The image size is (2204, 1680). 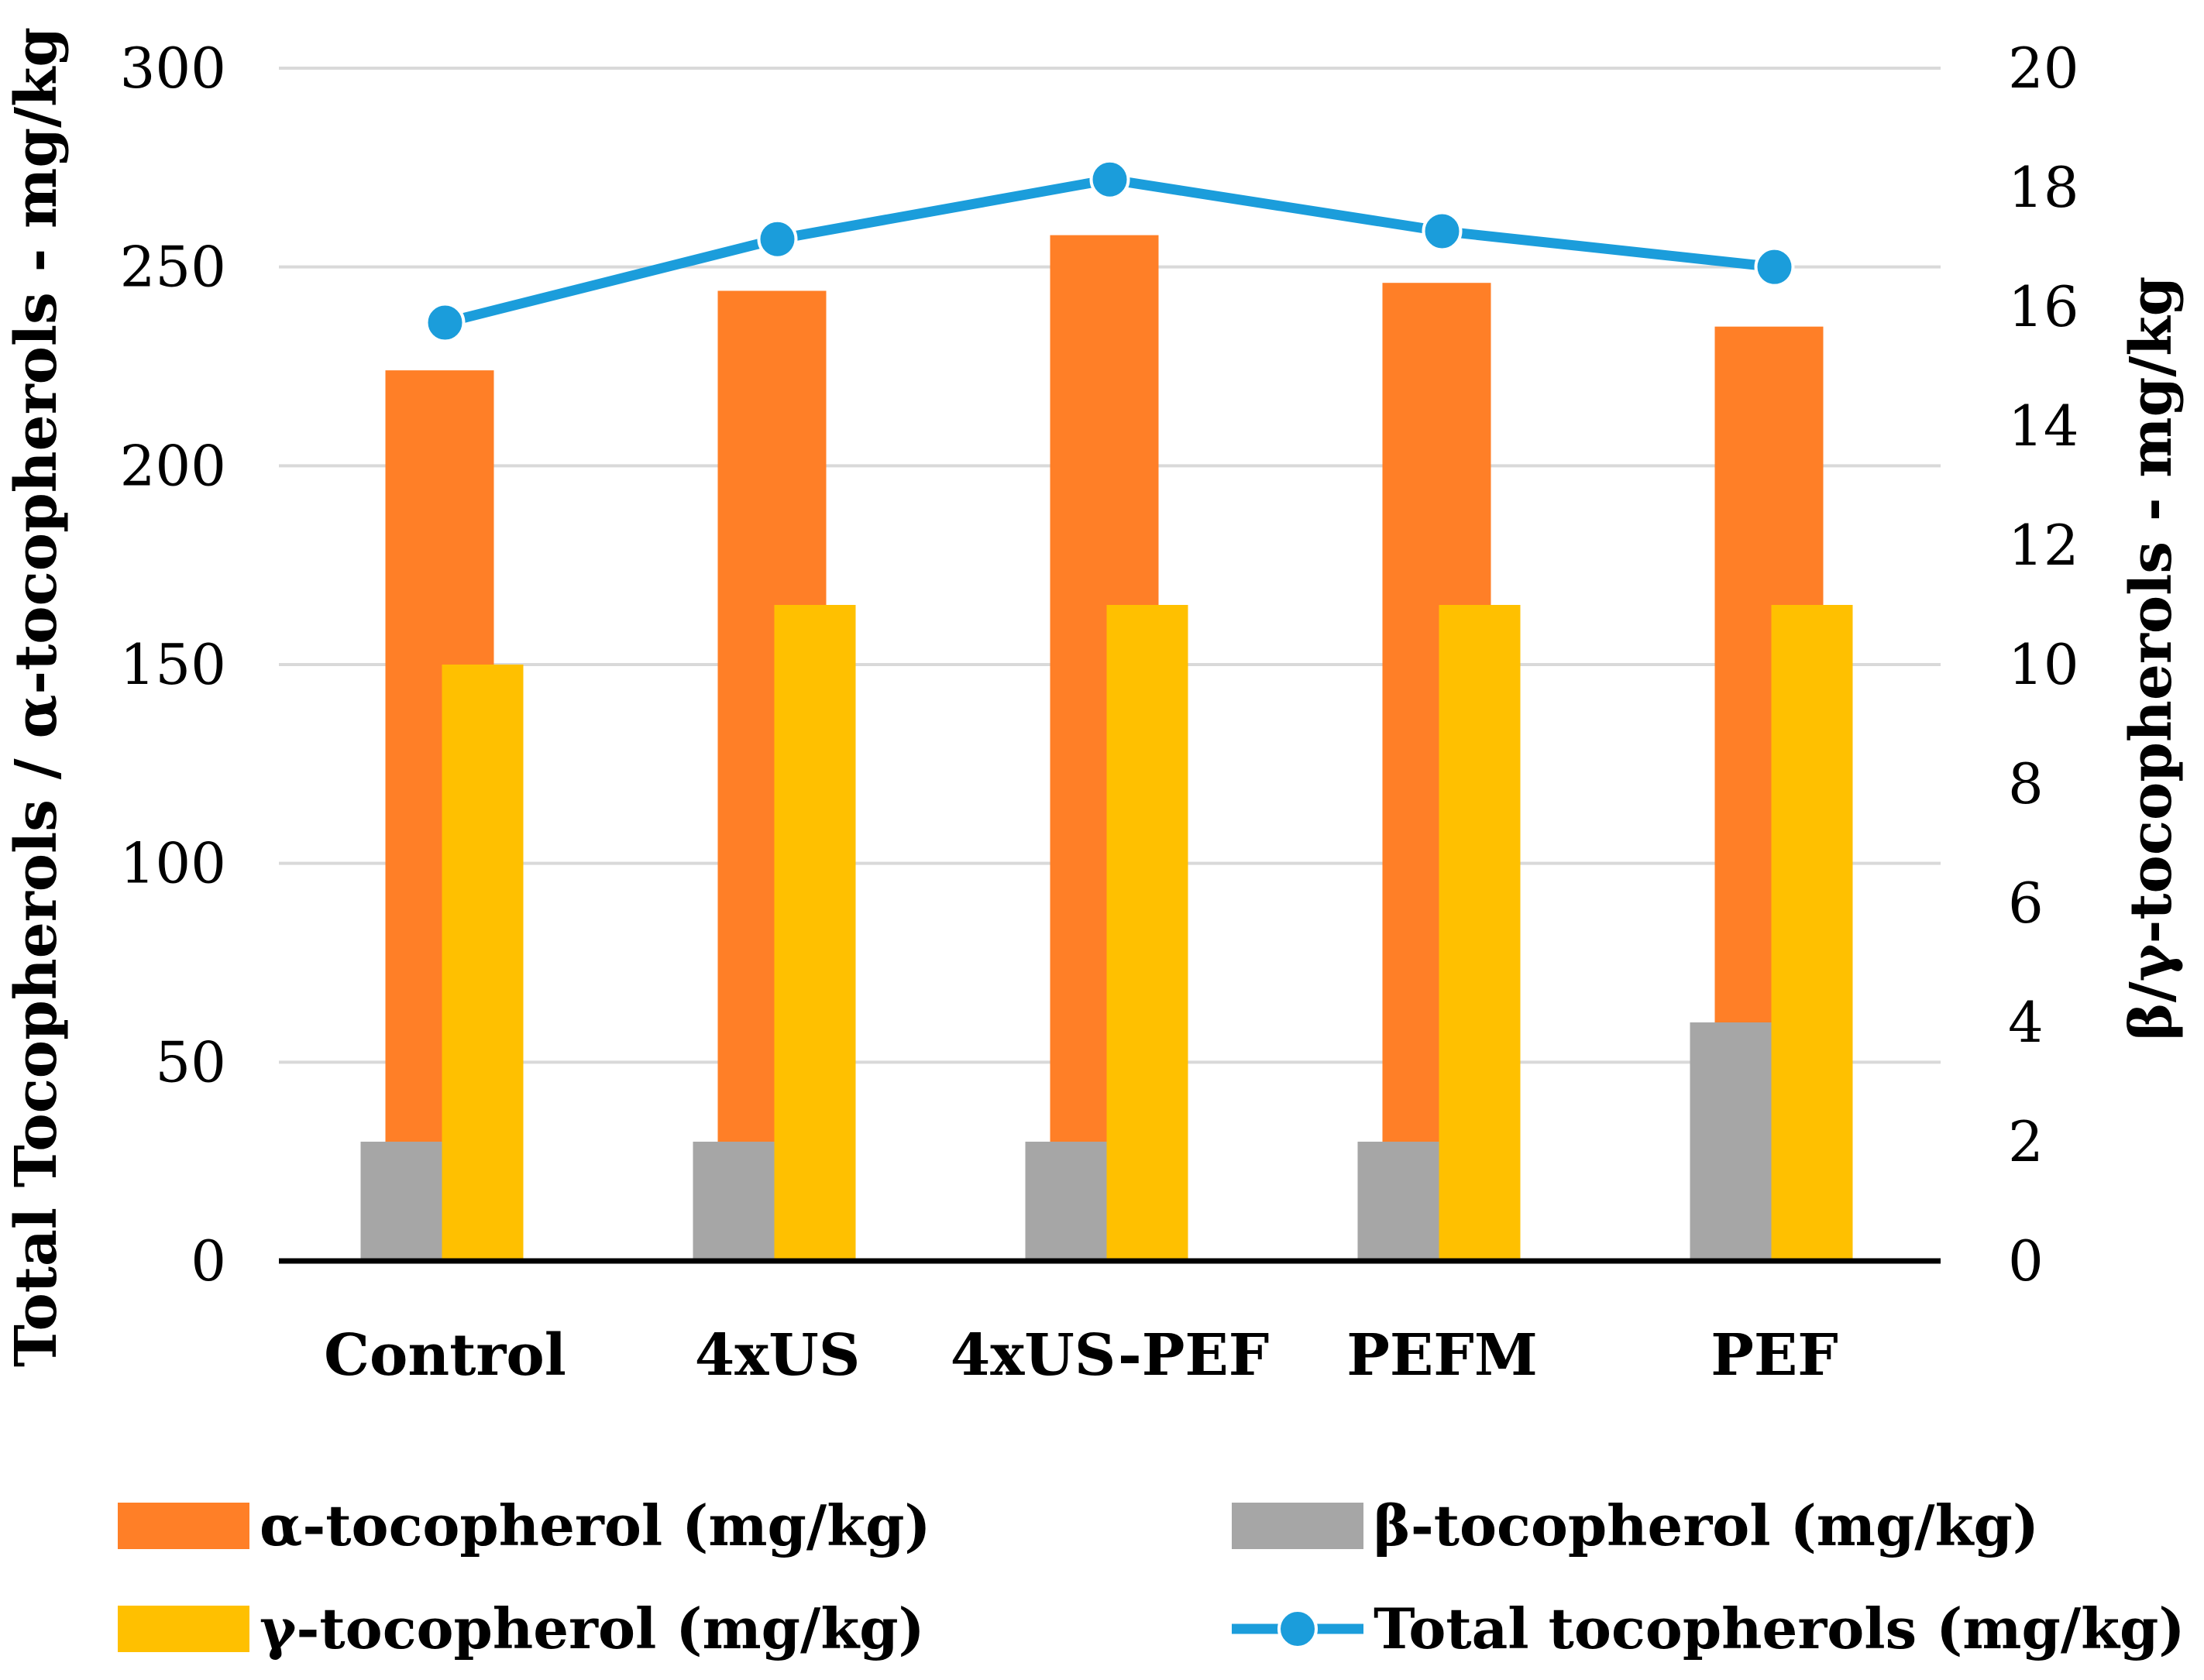 I want to click on right-tick-label: 2, so click(x=2026, y=1142).